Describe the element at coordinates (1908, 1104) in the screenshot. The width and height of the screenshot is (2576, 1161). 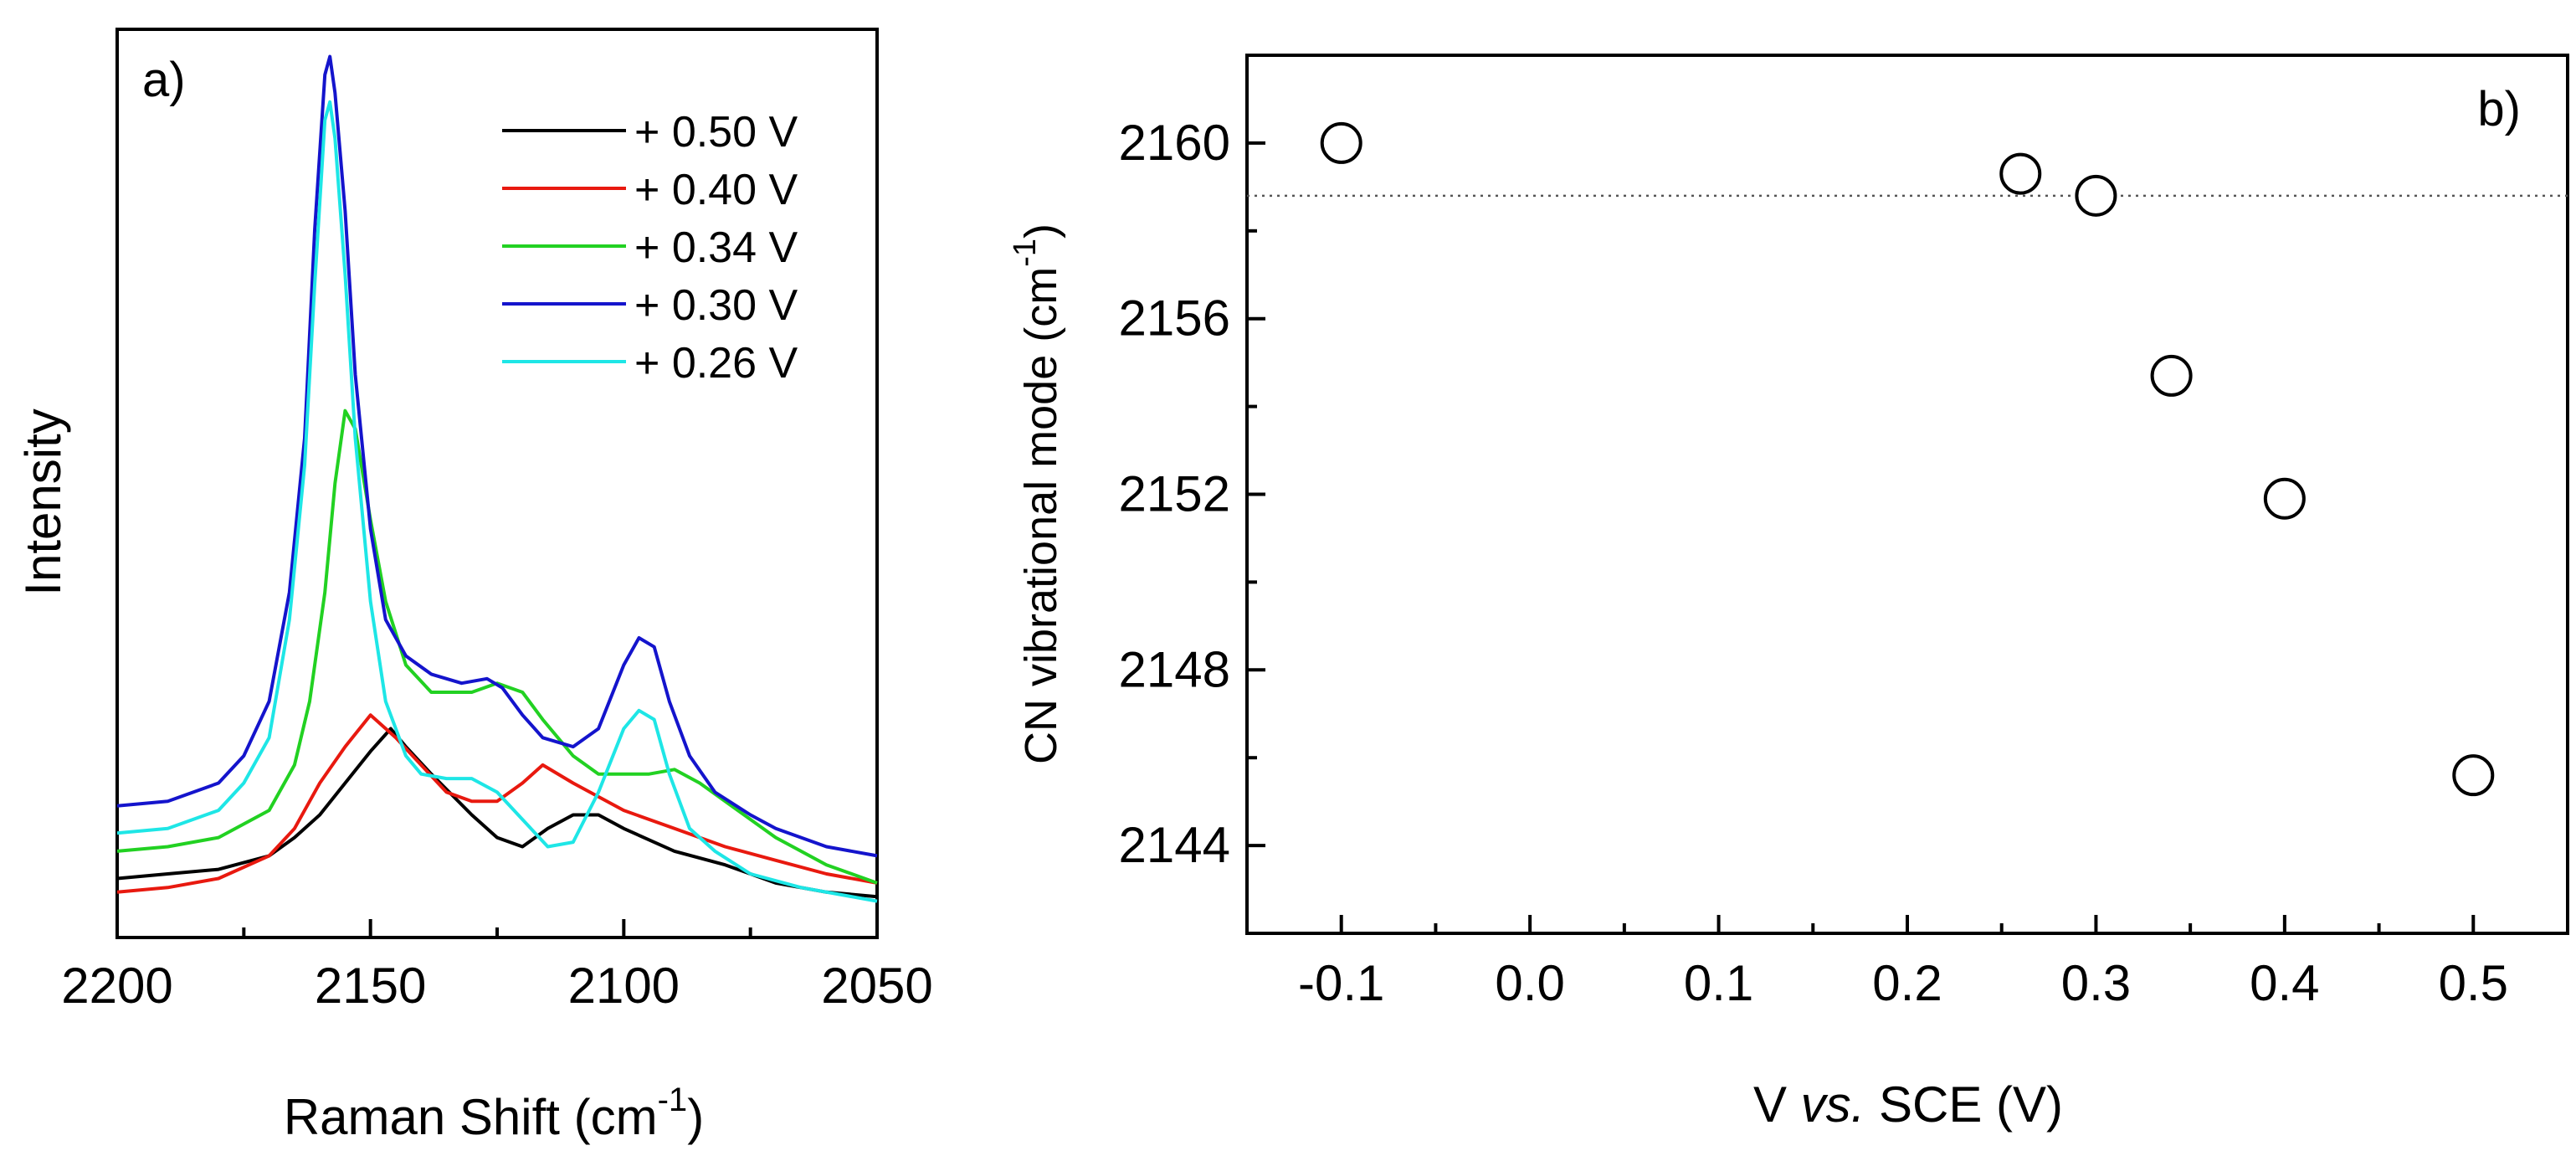
I see `panel-b-x-axis-label: V vs. SCE (V)` at that location.